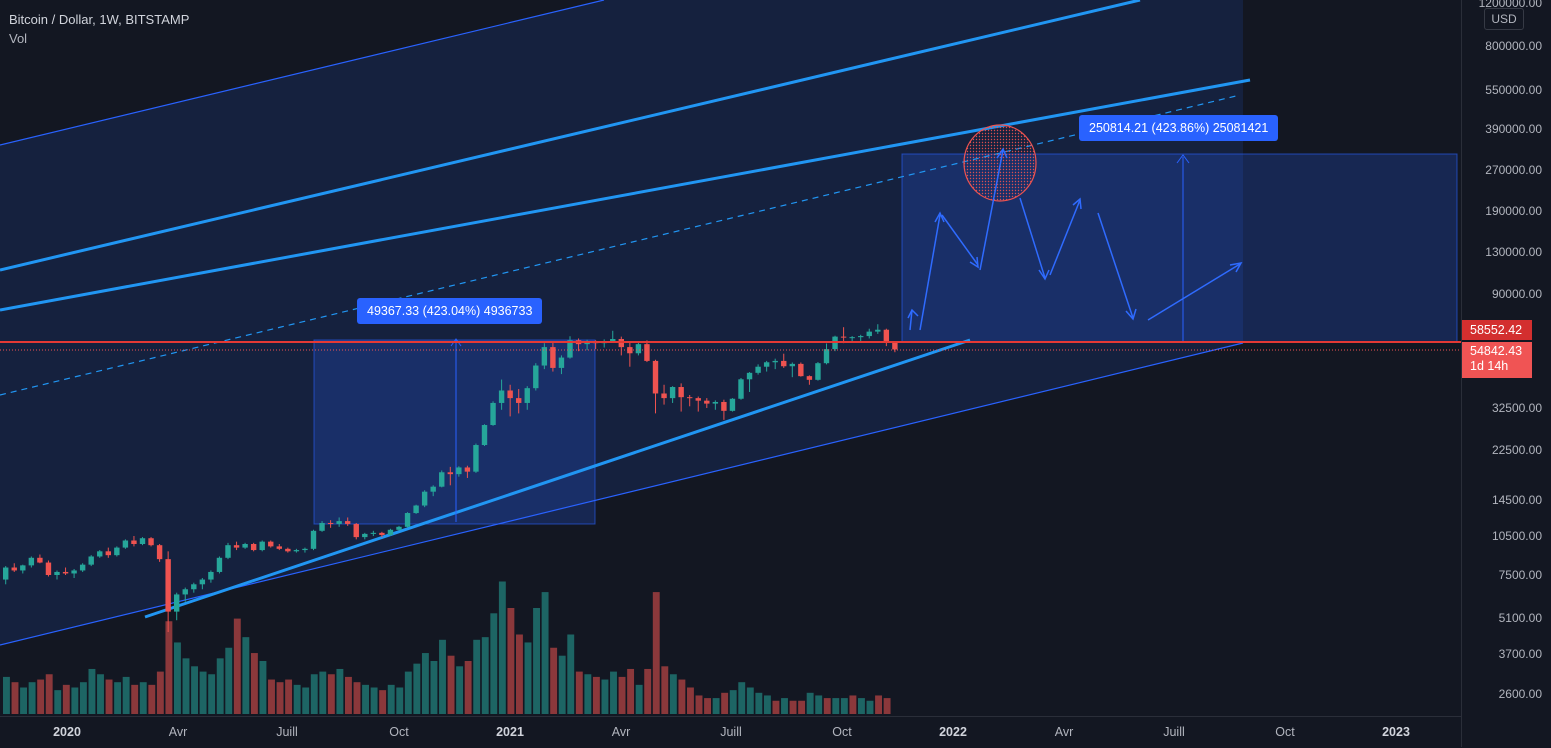  Describe the element at coordinates (842, 732) in the screenshot. I see `time-tick-label: Oct` at that location.